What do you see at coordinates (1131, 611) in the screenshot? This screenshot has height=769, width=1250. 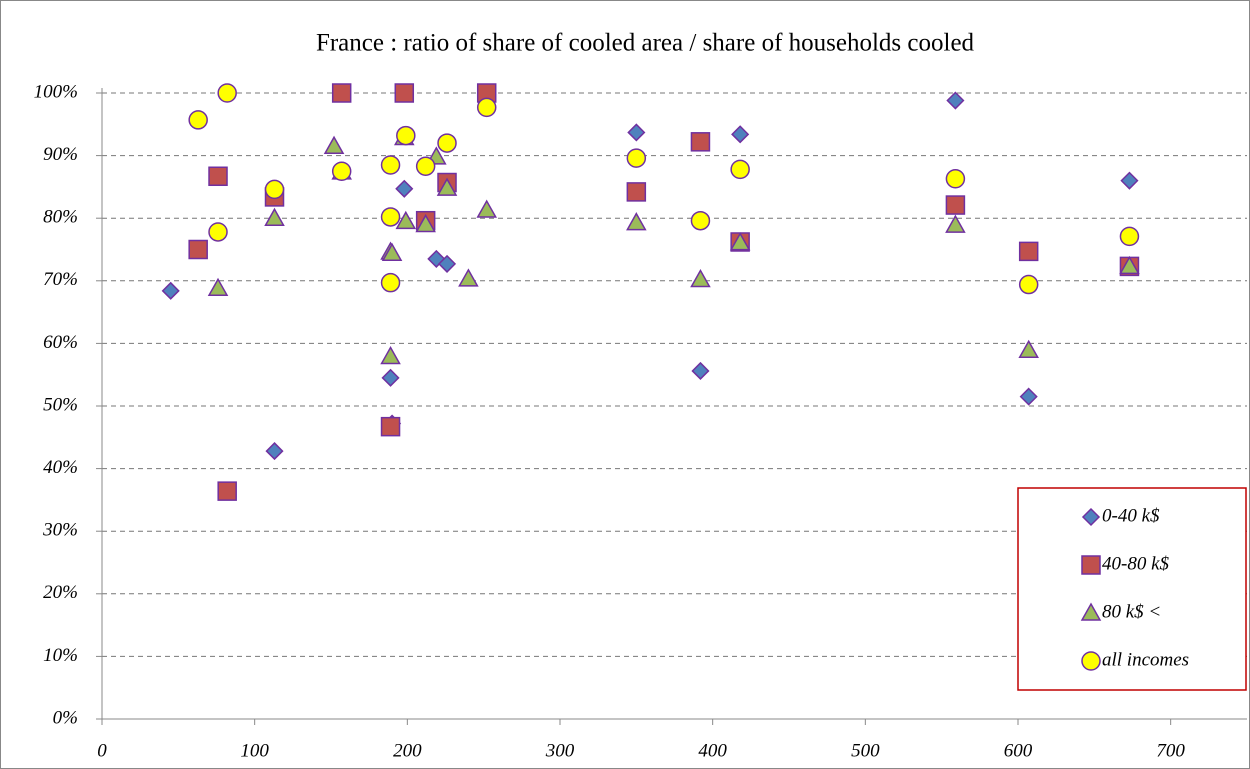 I see `legend-label: 80 k$ <` at bounding box center [1131, 611].